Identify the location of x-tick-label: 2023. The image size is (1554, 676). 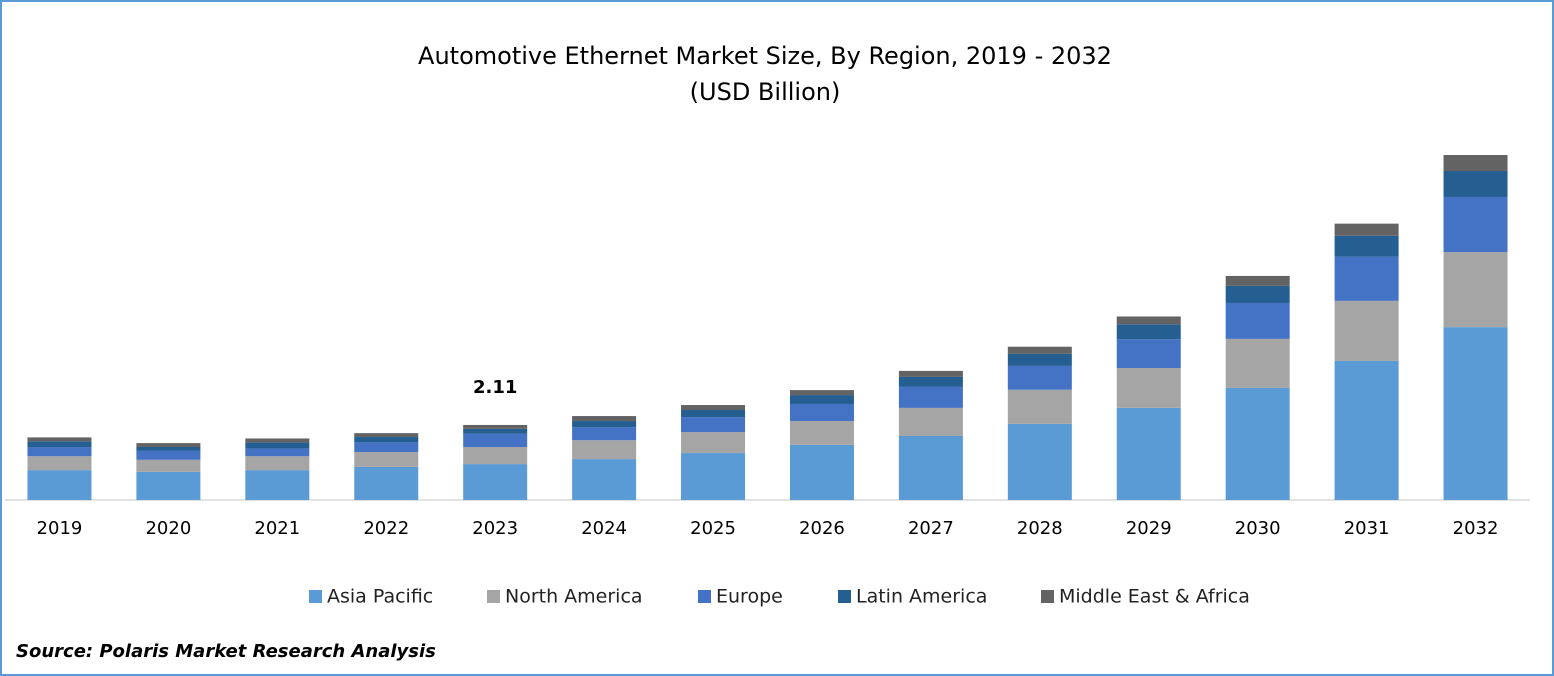
(495, 528).